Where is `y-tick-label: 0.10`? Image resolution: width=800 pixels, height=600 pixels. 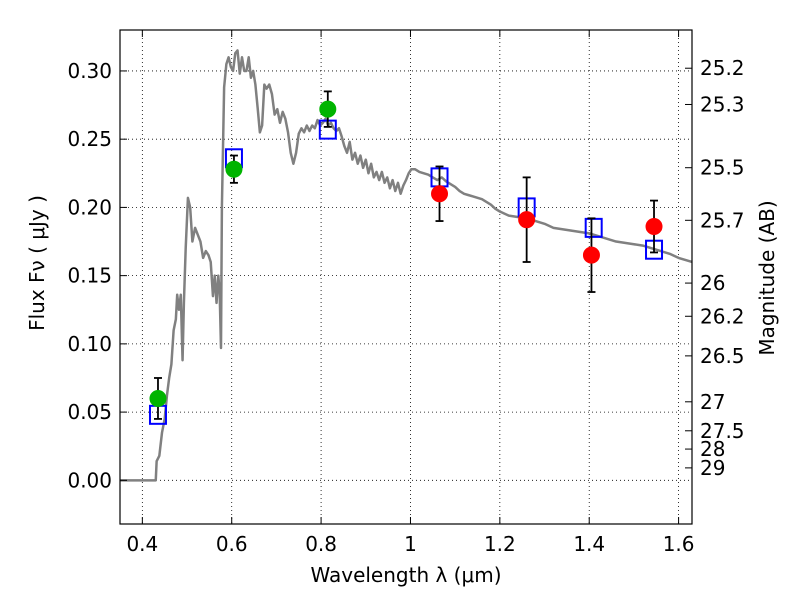 y-tick-label: 0.10 is located at coordinates (89, 344).